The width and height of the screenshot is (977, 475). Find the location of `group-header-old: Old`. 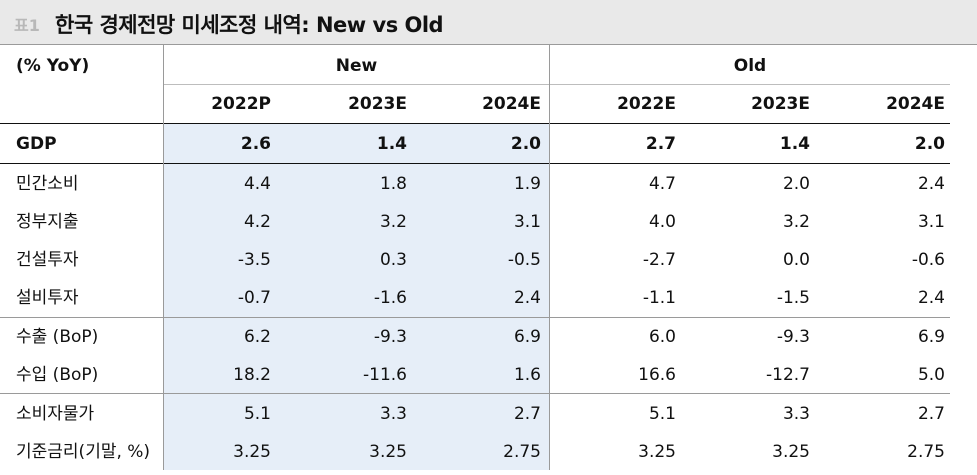

group-header-old: Old is located at coordinates (750, 66).